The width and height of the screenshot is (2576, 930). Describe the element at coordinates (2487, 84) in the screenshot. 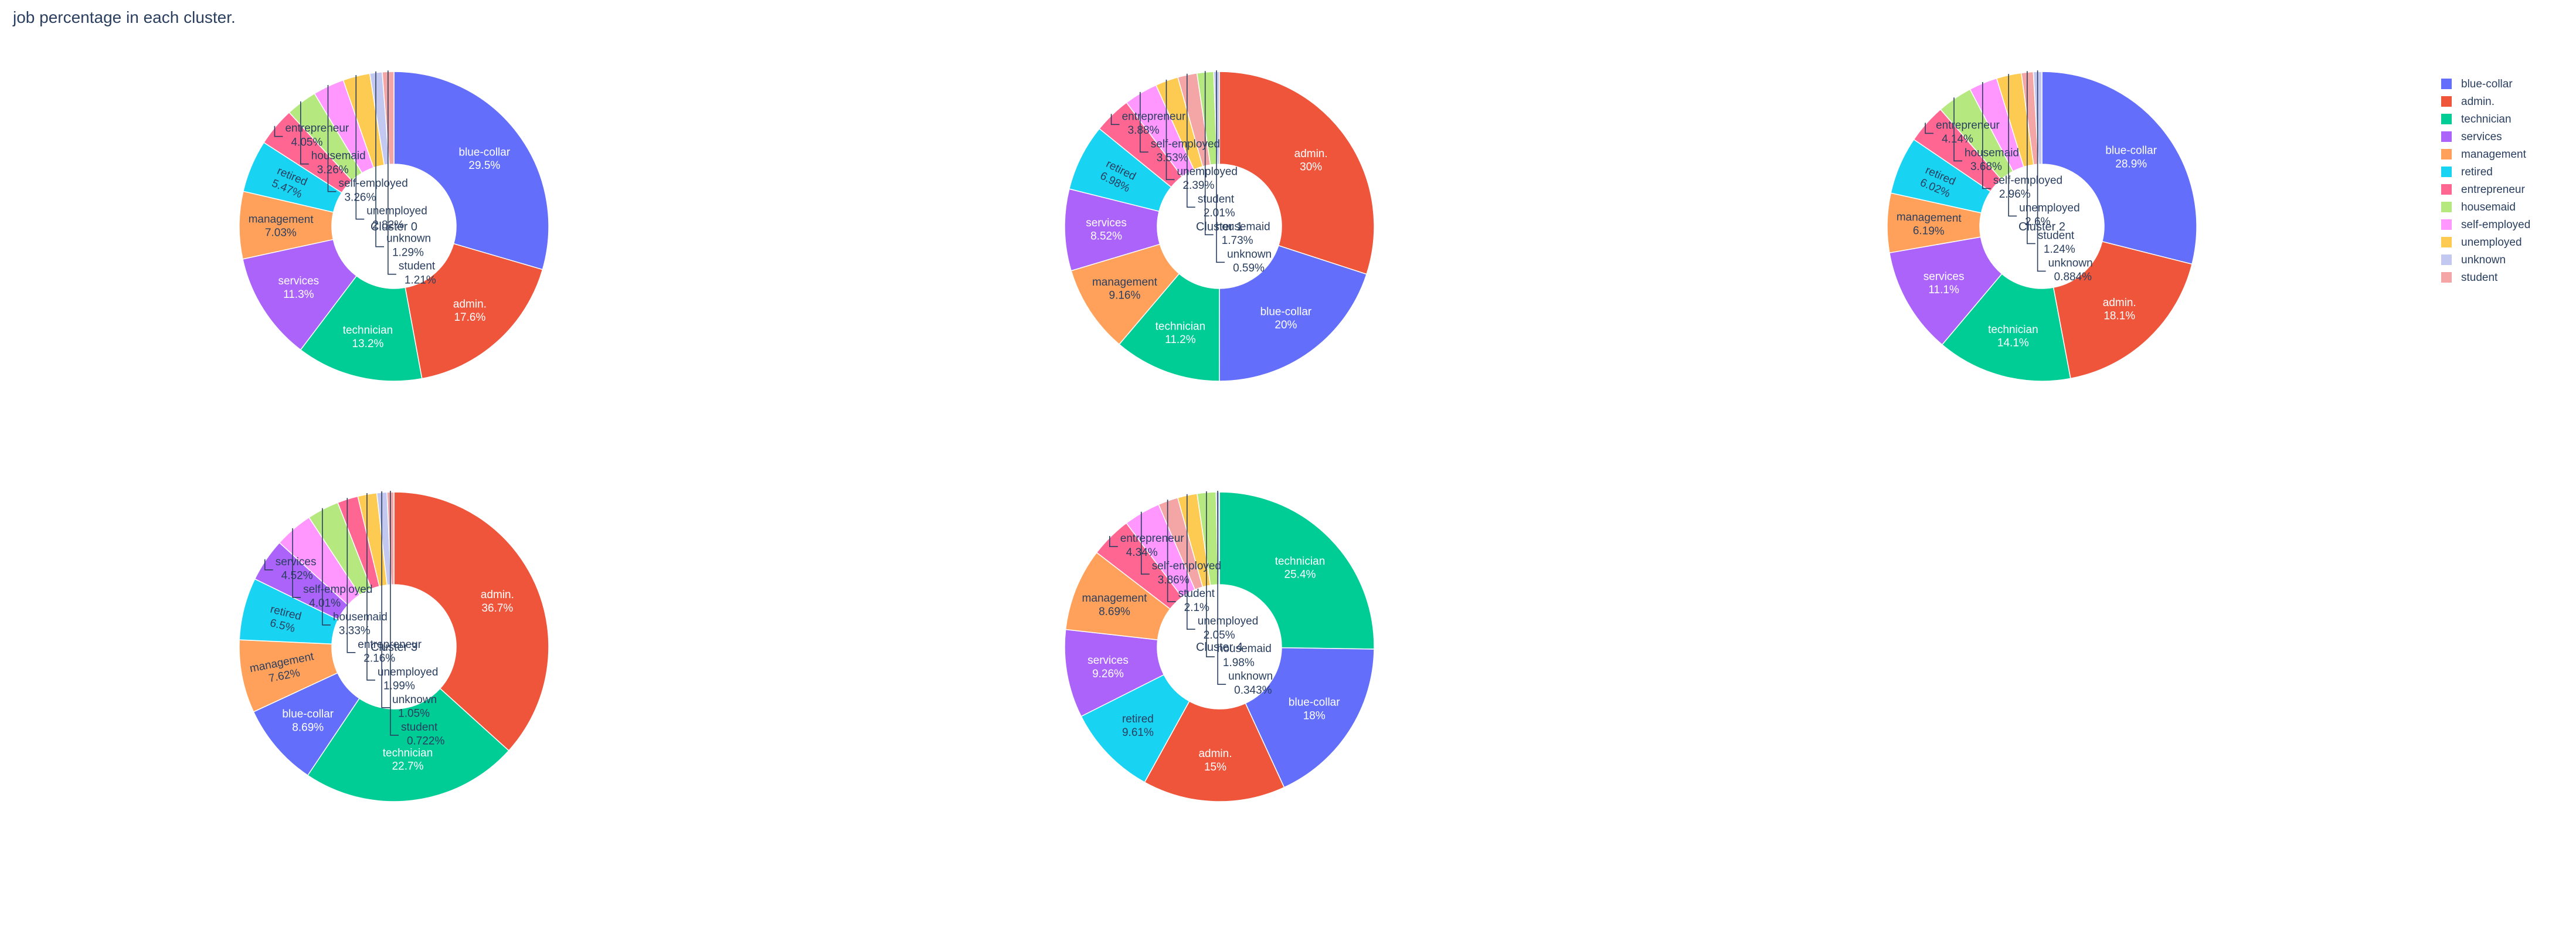

I see `legend-label: blue-collar` at that location.